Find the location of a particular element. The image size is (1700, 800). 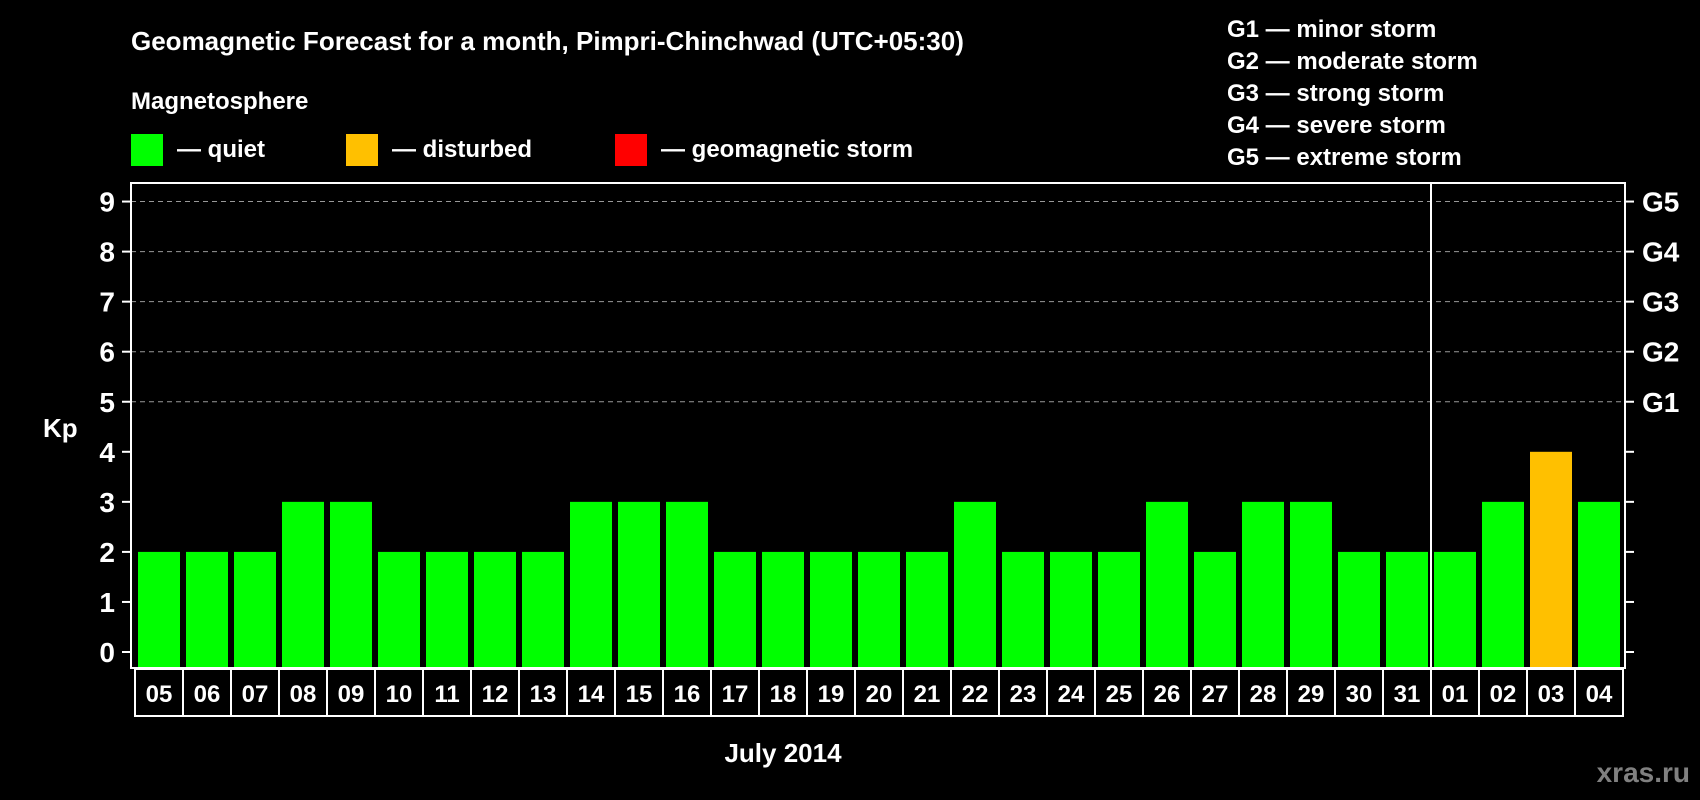

storm-scale-item: G5 — extreme storm is located at coordinates (1344, 157).